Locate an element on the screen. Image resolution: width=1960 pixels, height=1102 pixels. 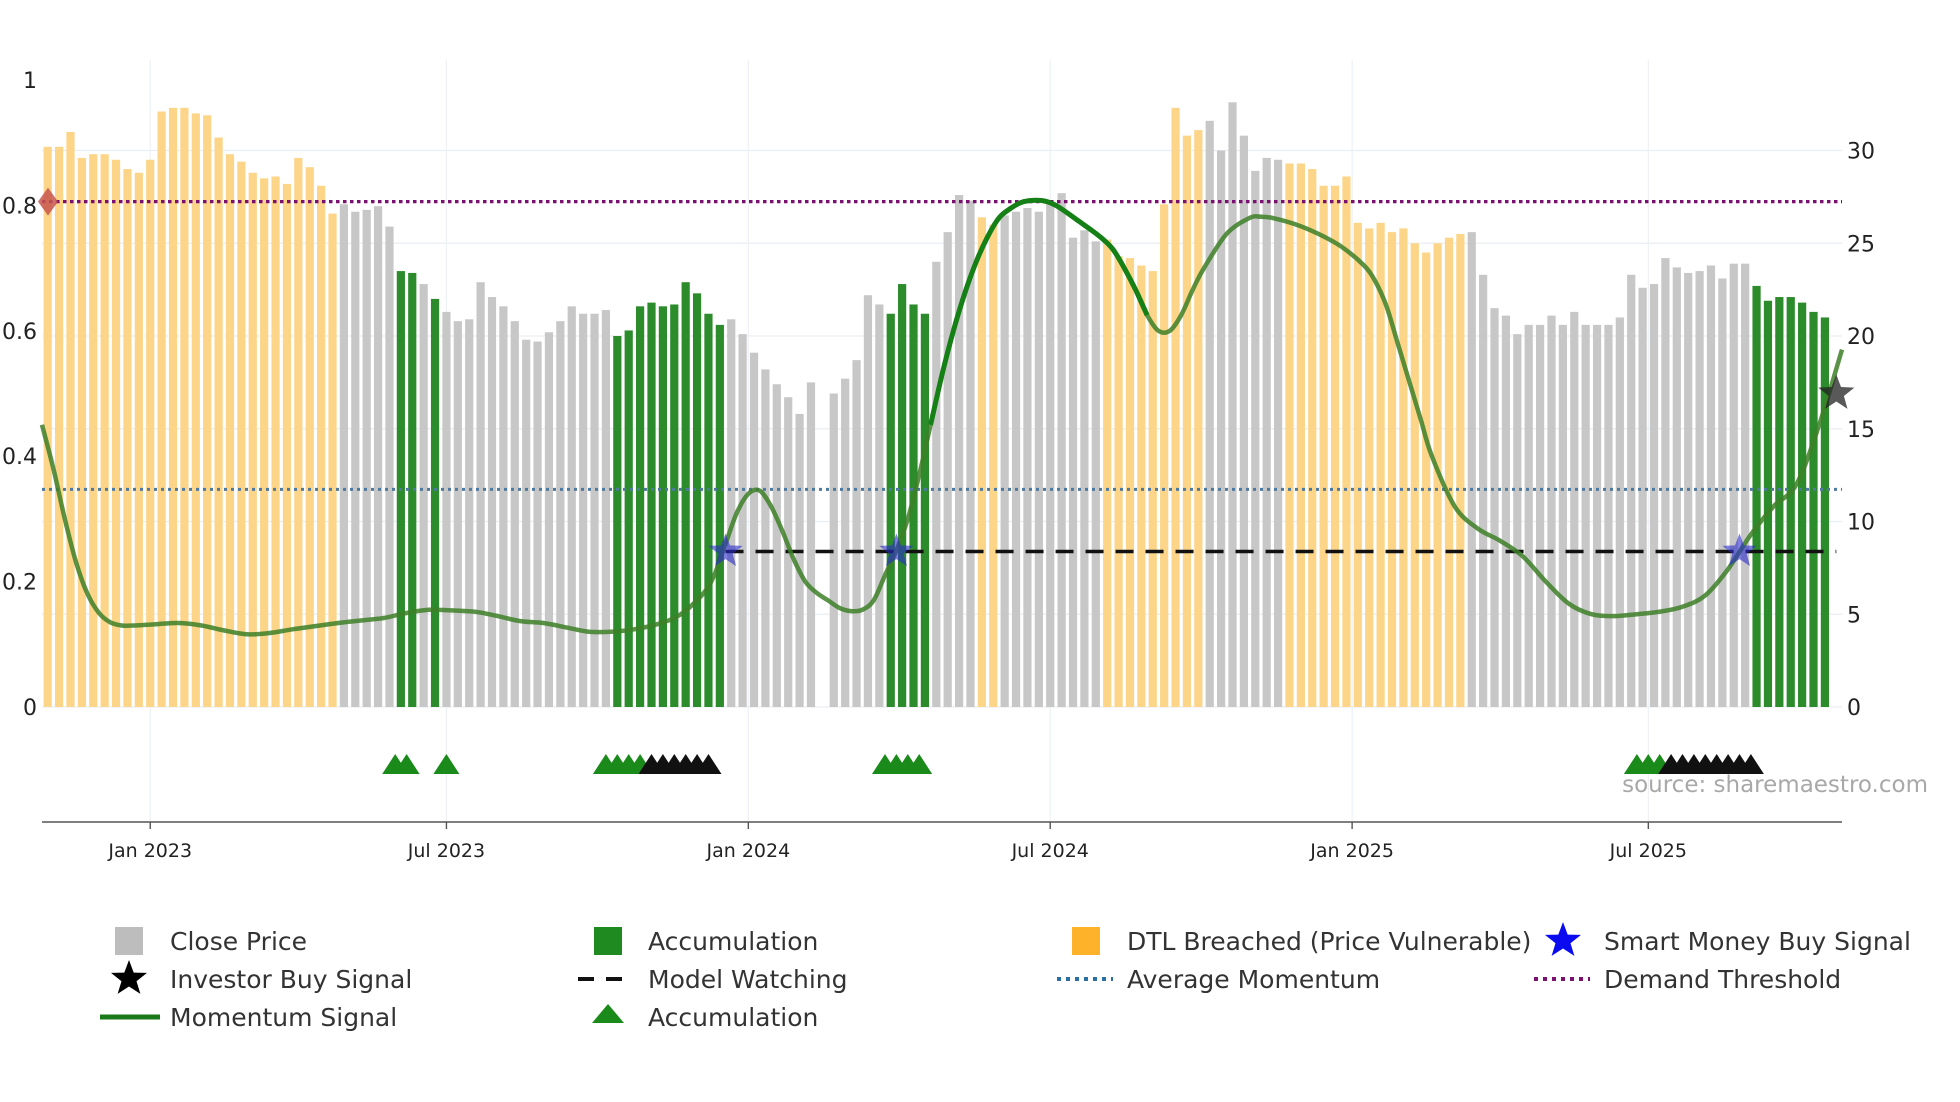
legend-dtl-breached: DTL Breached (Price Vulnerable) is located at coordinates (1329, 941).